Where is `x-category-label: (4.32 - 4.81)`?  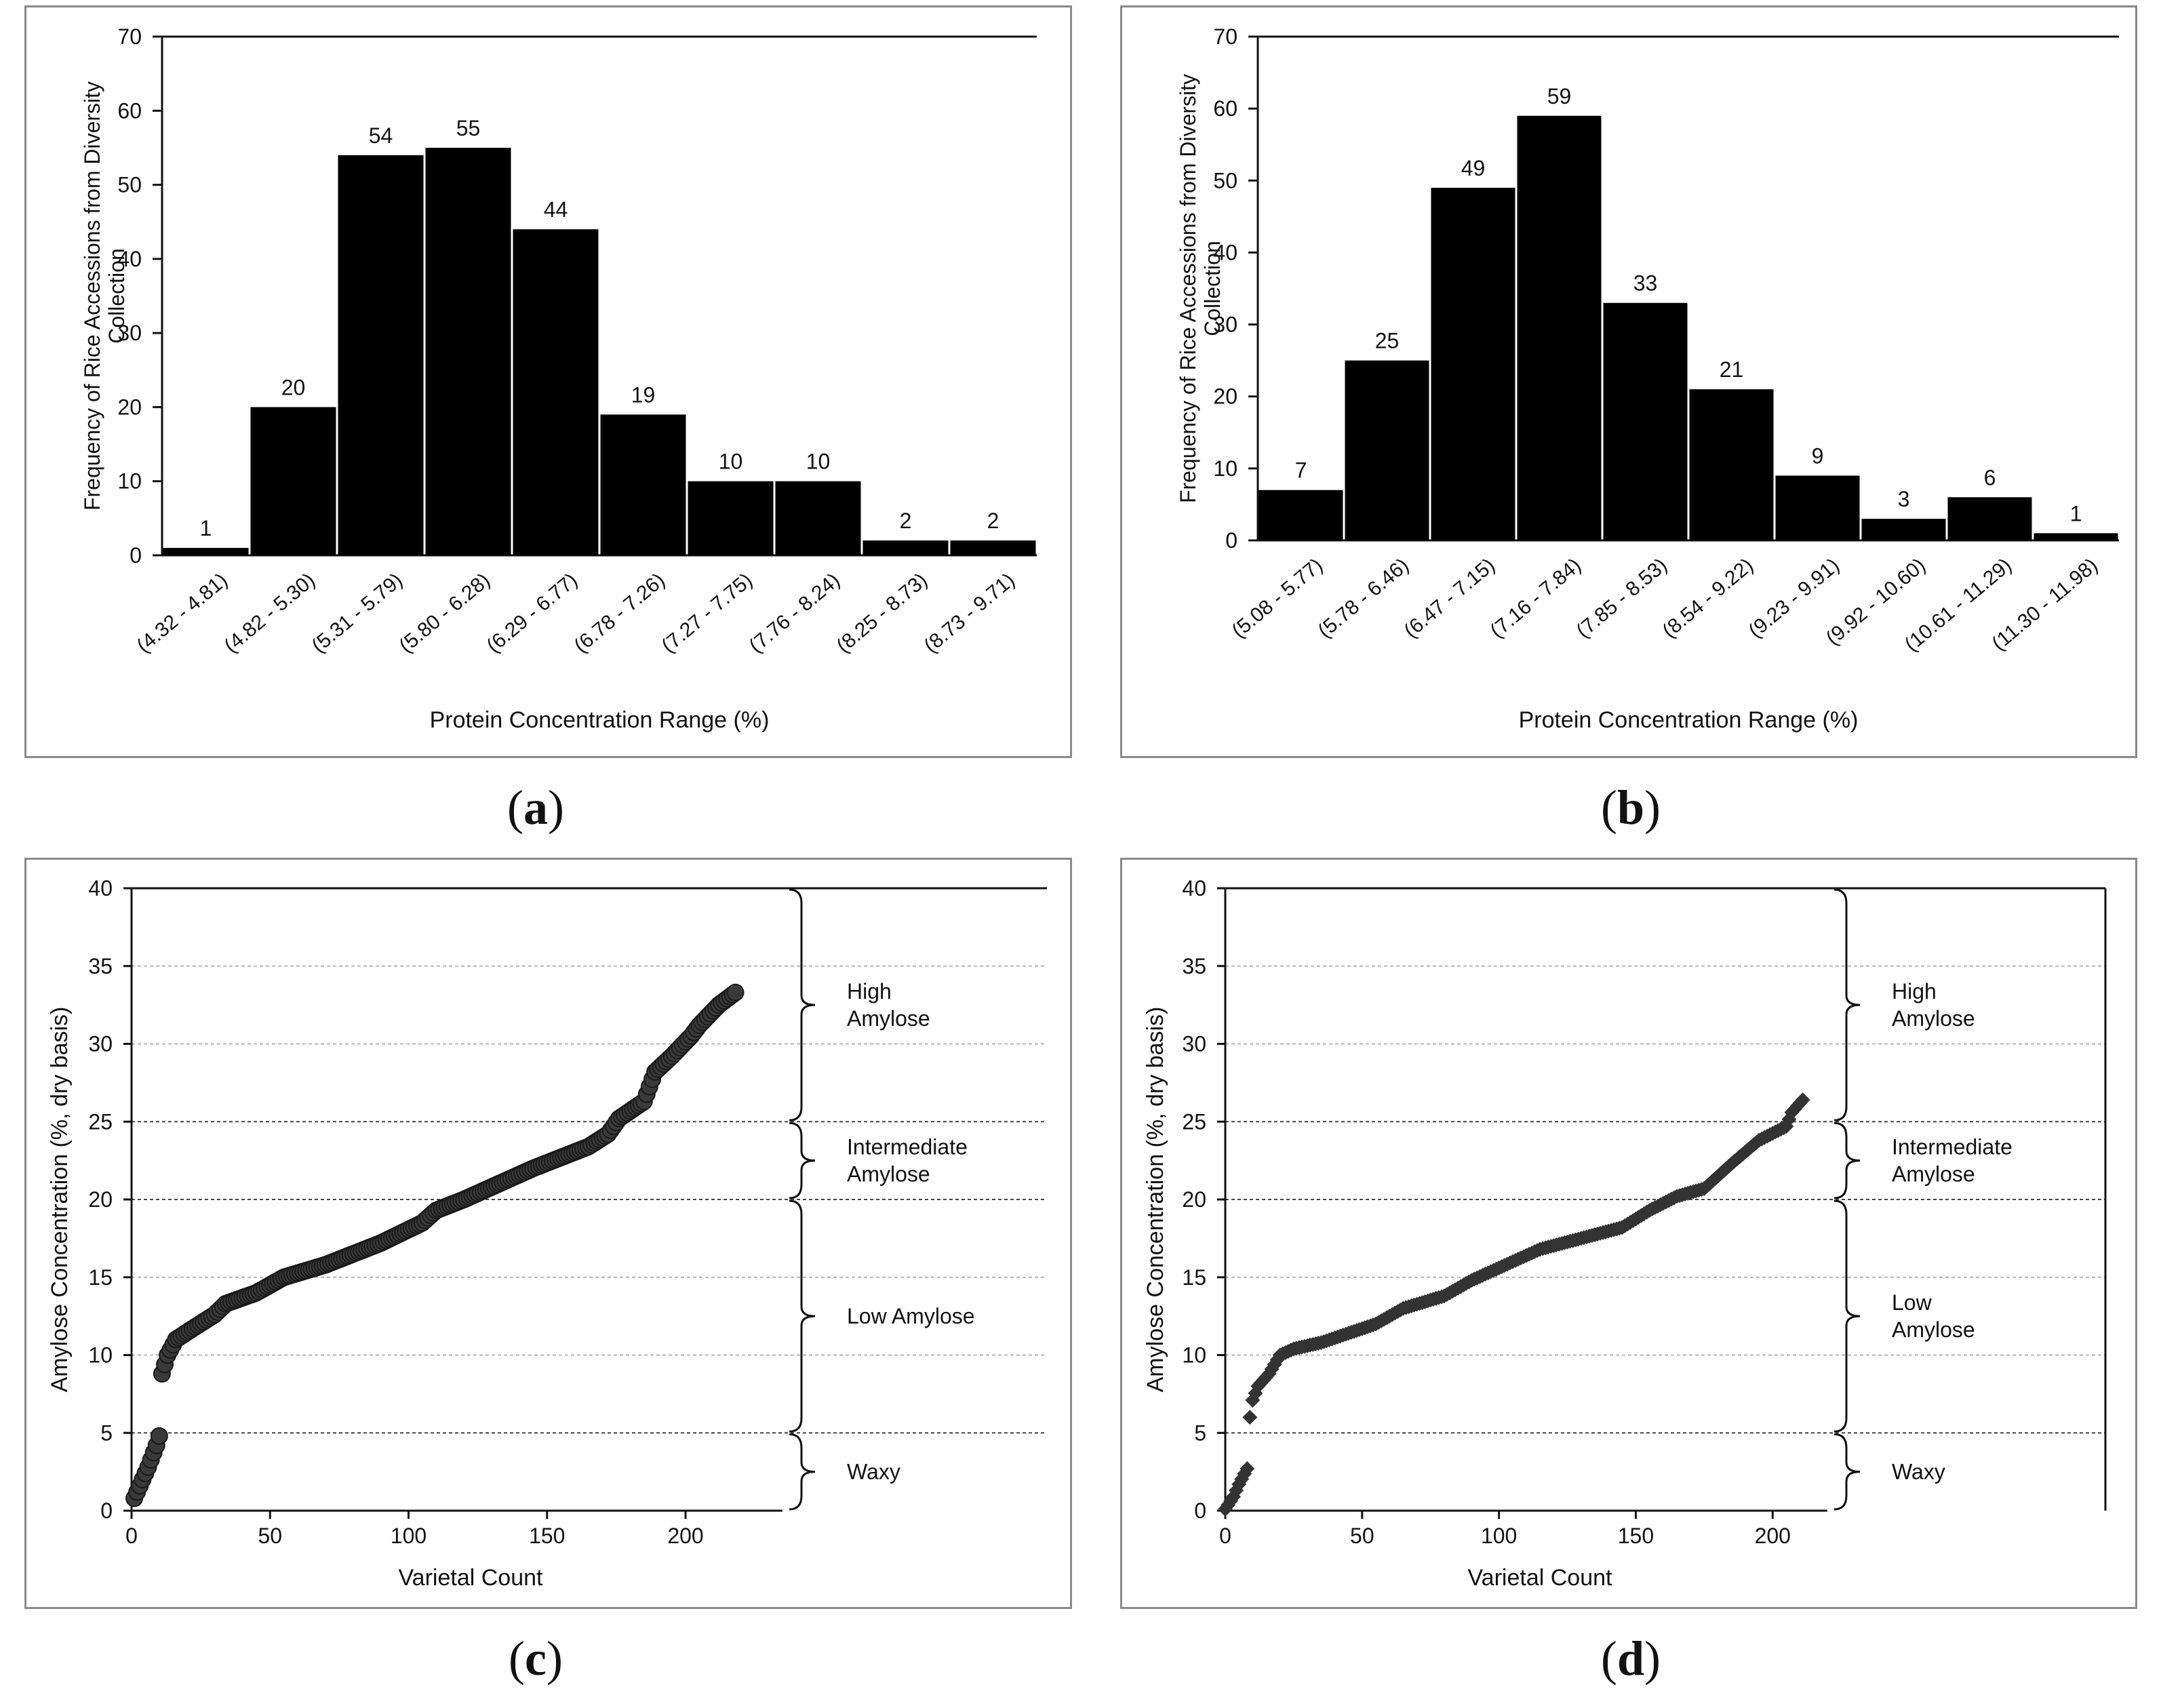
x-category-label: (4.32 - 4.81) is located at coordinates (183, 613).